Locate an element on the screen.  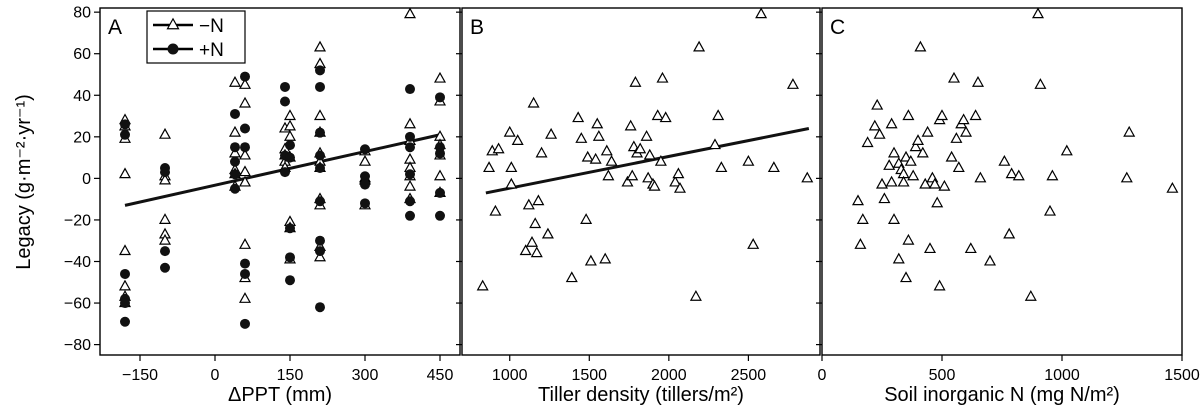
y-axis-label: Legacy (g·m⁻²·yr⁻¹) is located at coordinates (24, 182).